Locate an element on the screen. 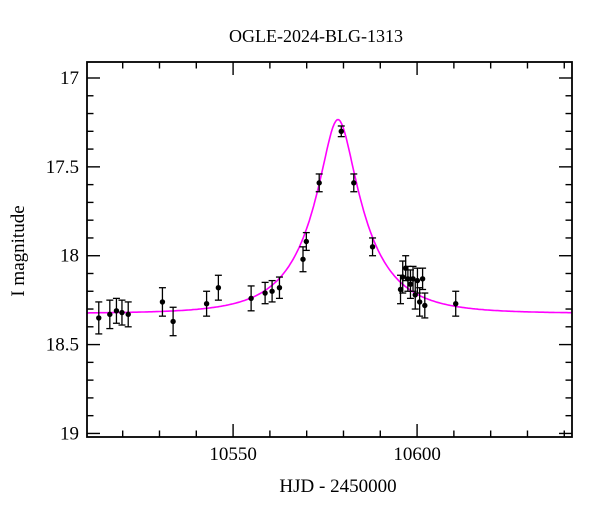 The width and height of the screenshot is (600, 512). y-tick-label: 18.5 is located at coordinates (62, 345).